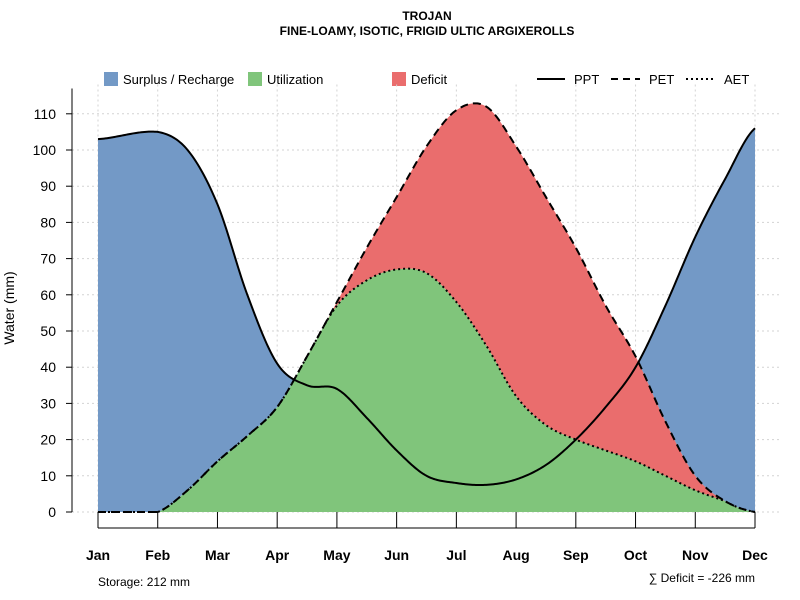 The width and height of the screenshot is (800, 600). What do you see at coordinates (429, 79) in the screenshot?
I see `legend-label-deficit: Deficit` at bounding box center [429, 79].